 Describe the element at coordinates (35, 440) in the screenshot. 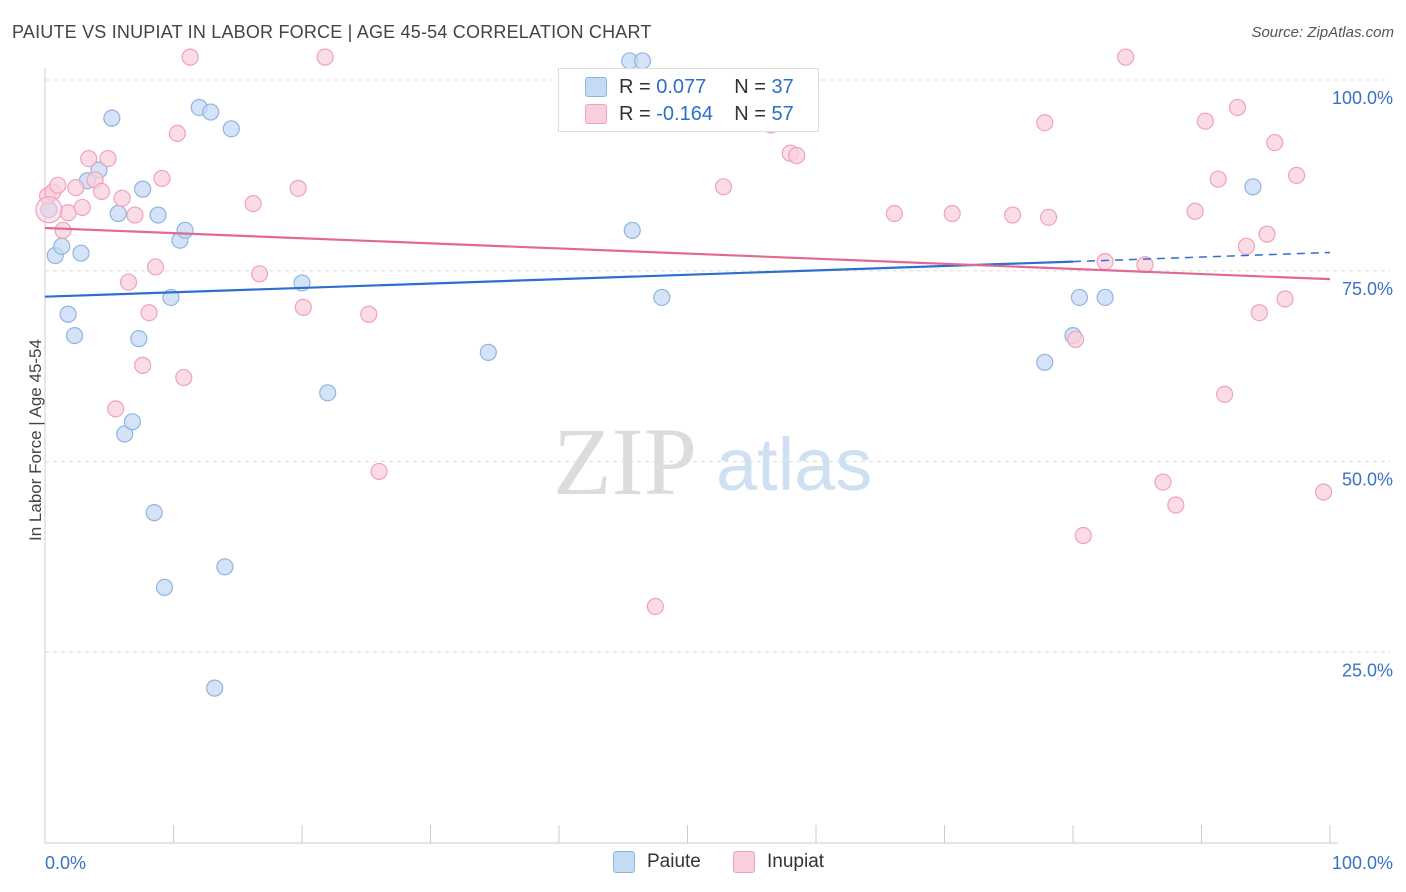

I see `y-axis-label: In Labor Force | Age 45-54` at that location.